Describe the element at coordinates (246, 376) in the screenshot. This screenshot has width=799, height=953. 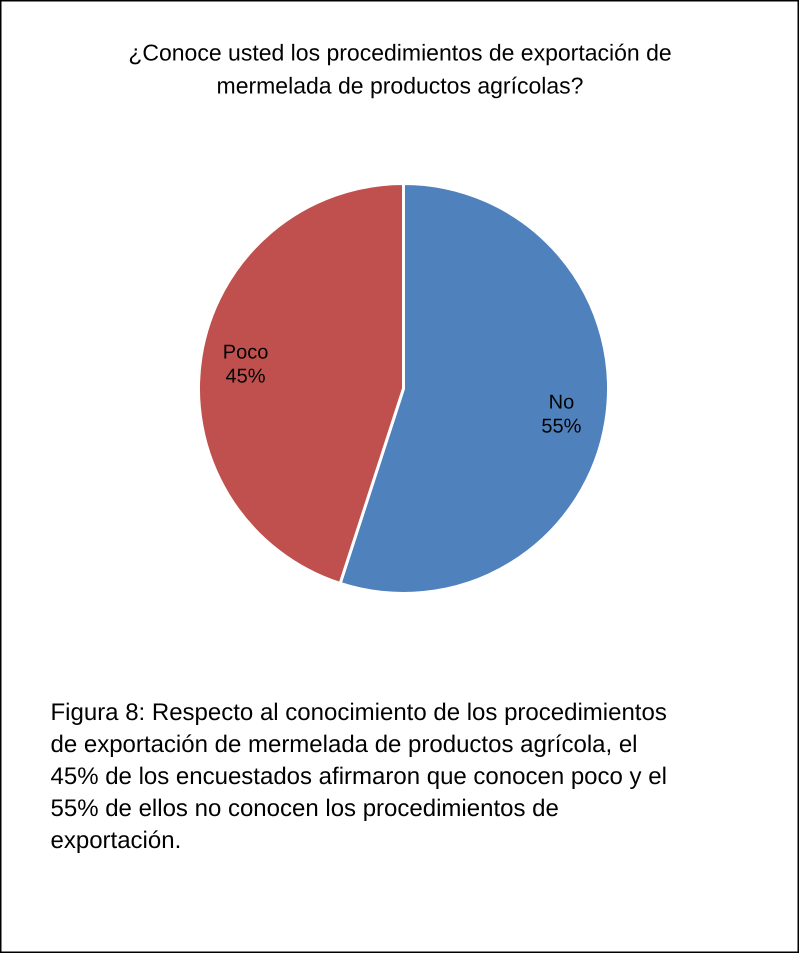
I see `data-label: 45%` at that location.